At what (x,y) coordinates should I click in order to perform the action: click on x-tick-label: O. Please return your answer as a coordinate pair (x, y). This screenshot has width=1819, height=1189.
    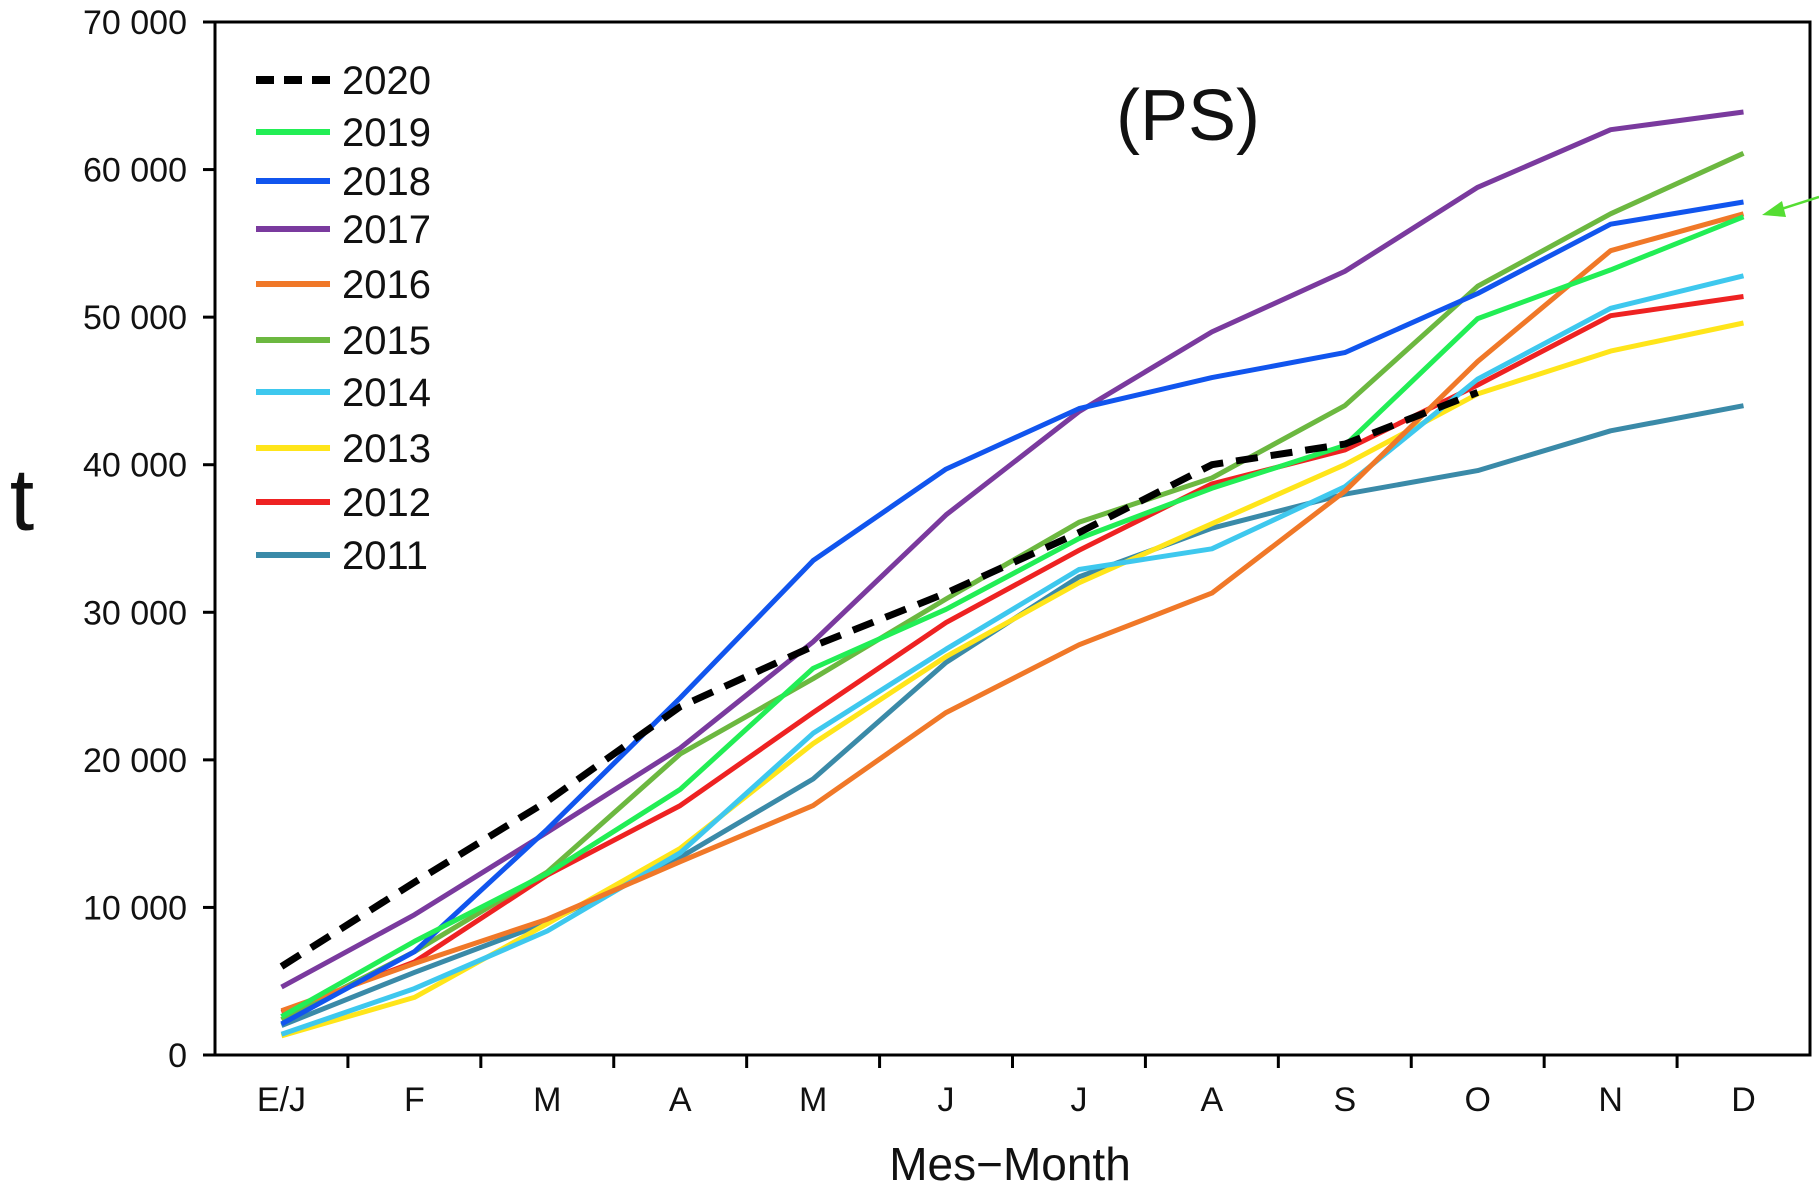
    Looking at the image, I should click on (1477, 1100).